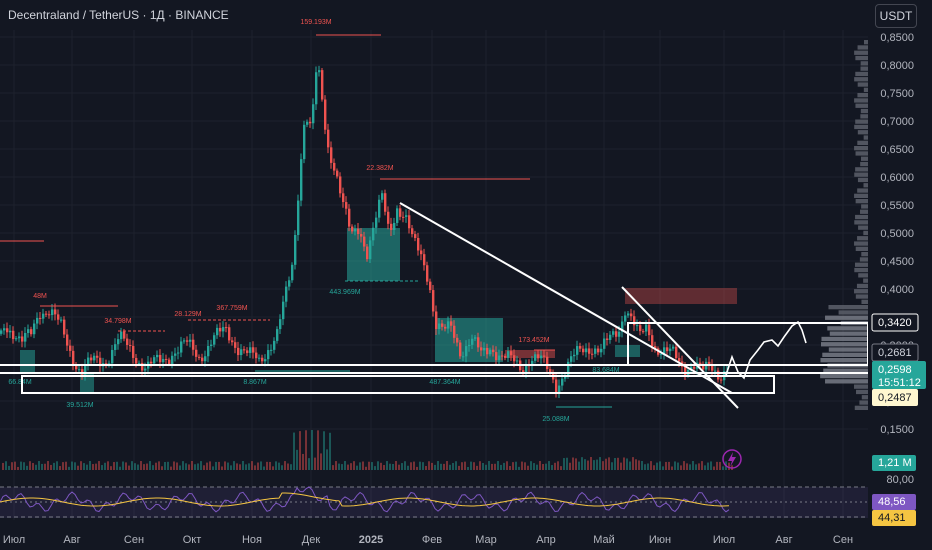 This screenshot has height=550, width=932. Describe the element at coordinates (892, 518) in the screenshot. I see `rsi-ma-value-badge: 44,31` at that location.